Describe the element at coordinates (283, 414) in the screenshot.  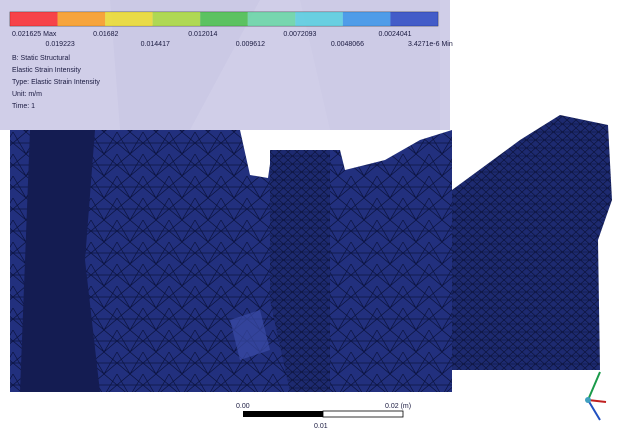
I see `scale-bar-dark` at that location.